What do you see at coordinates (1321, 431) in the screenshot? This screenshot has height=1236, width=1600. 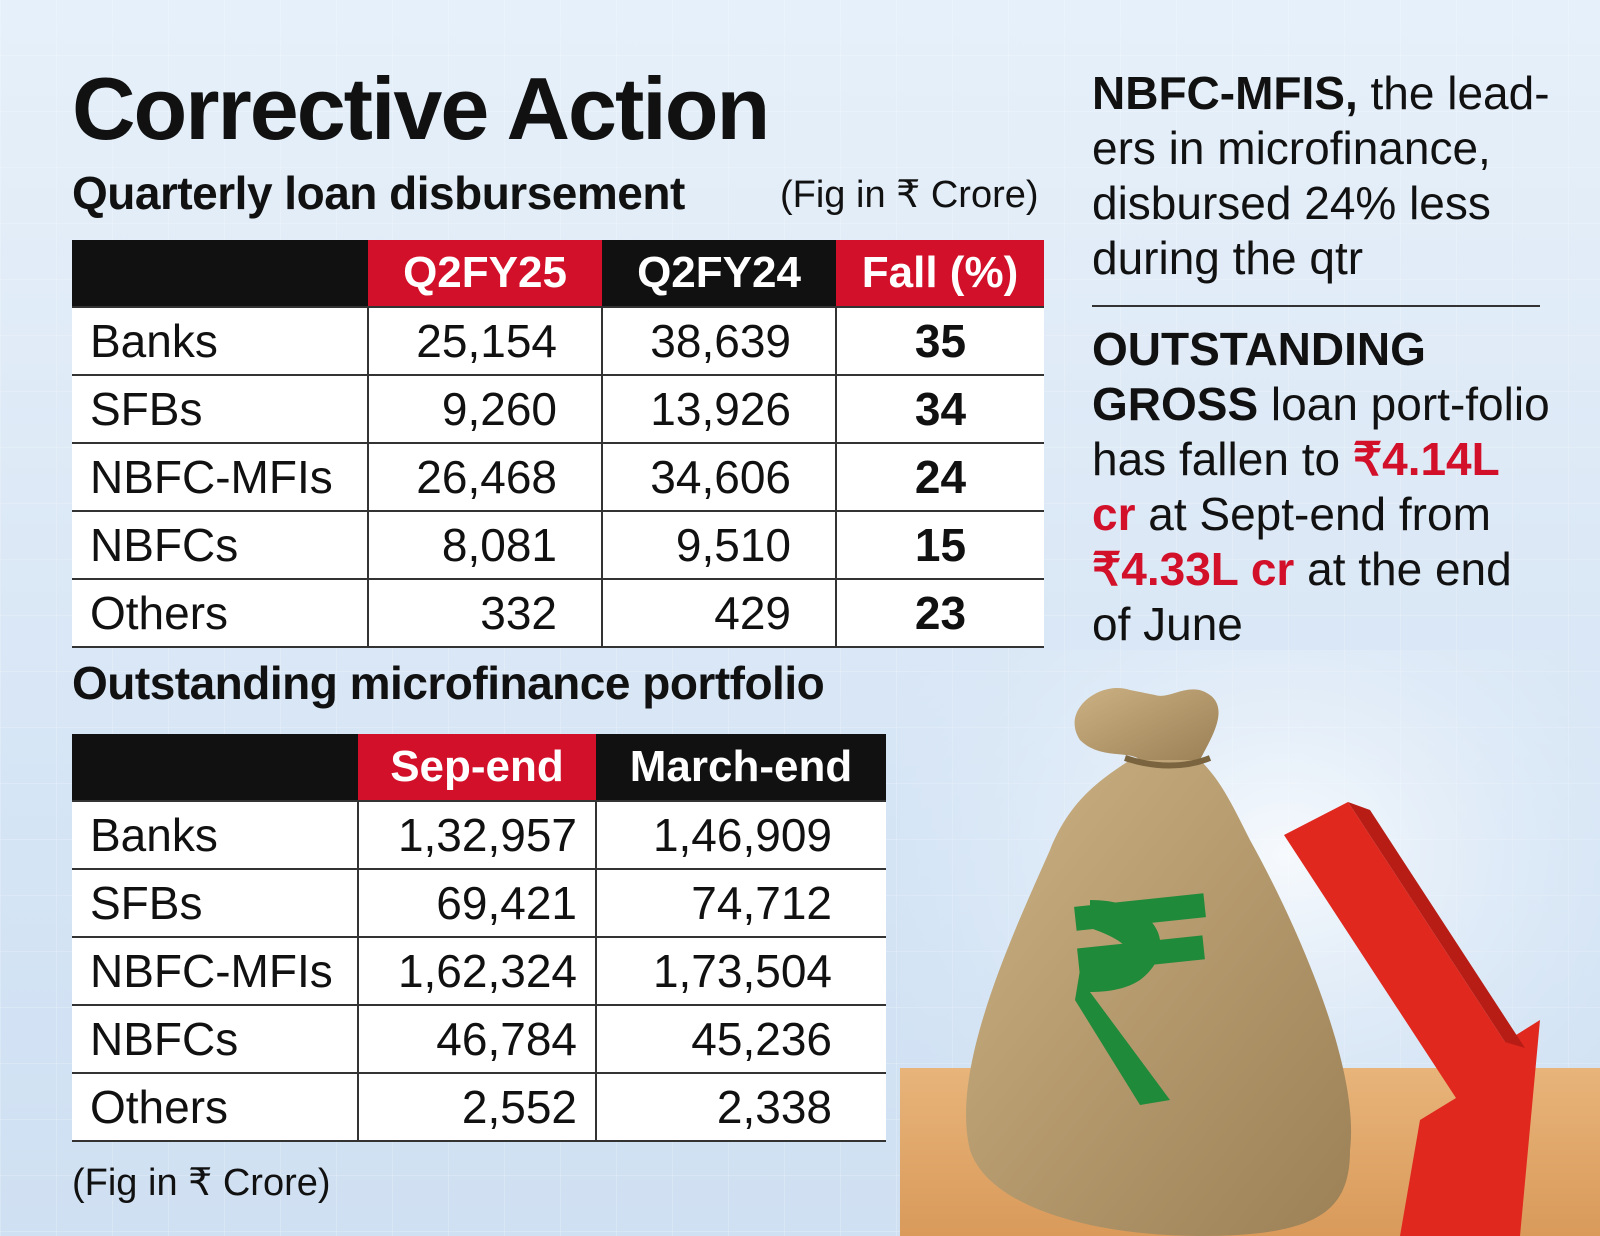 I see `note2-text-a: loan port-folio has fallen to` at bounding box center [1321, 431].